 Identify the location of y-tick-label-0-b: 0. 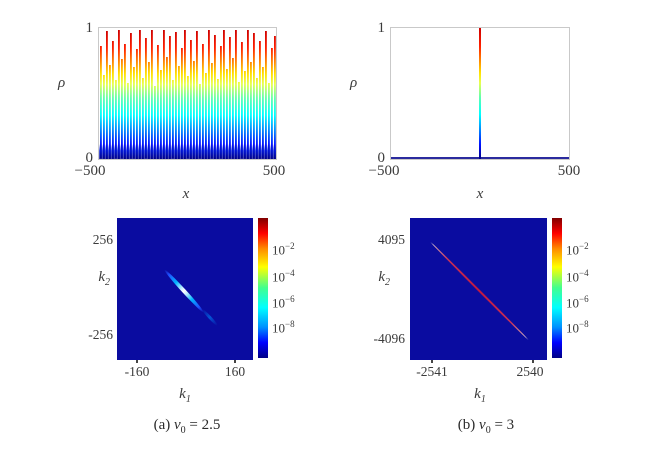
(381, 158).